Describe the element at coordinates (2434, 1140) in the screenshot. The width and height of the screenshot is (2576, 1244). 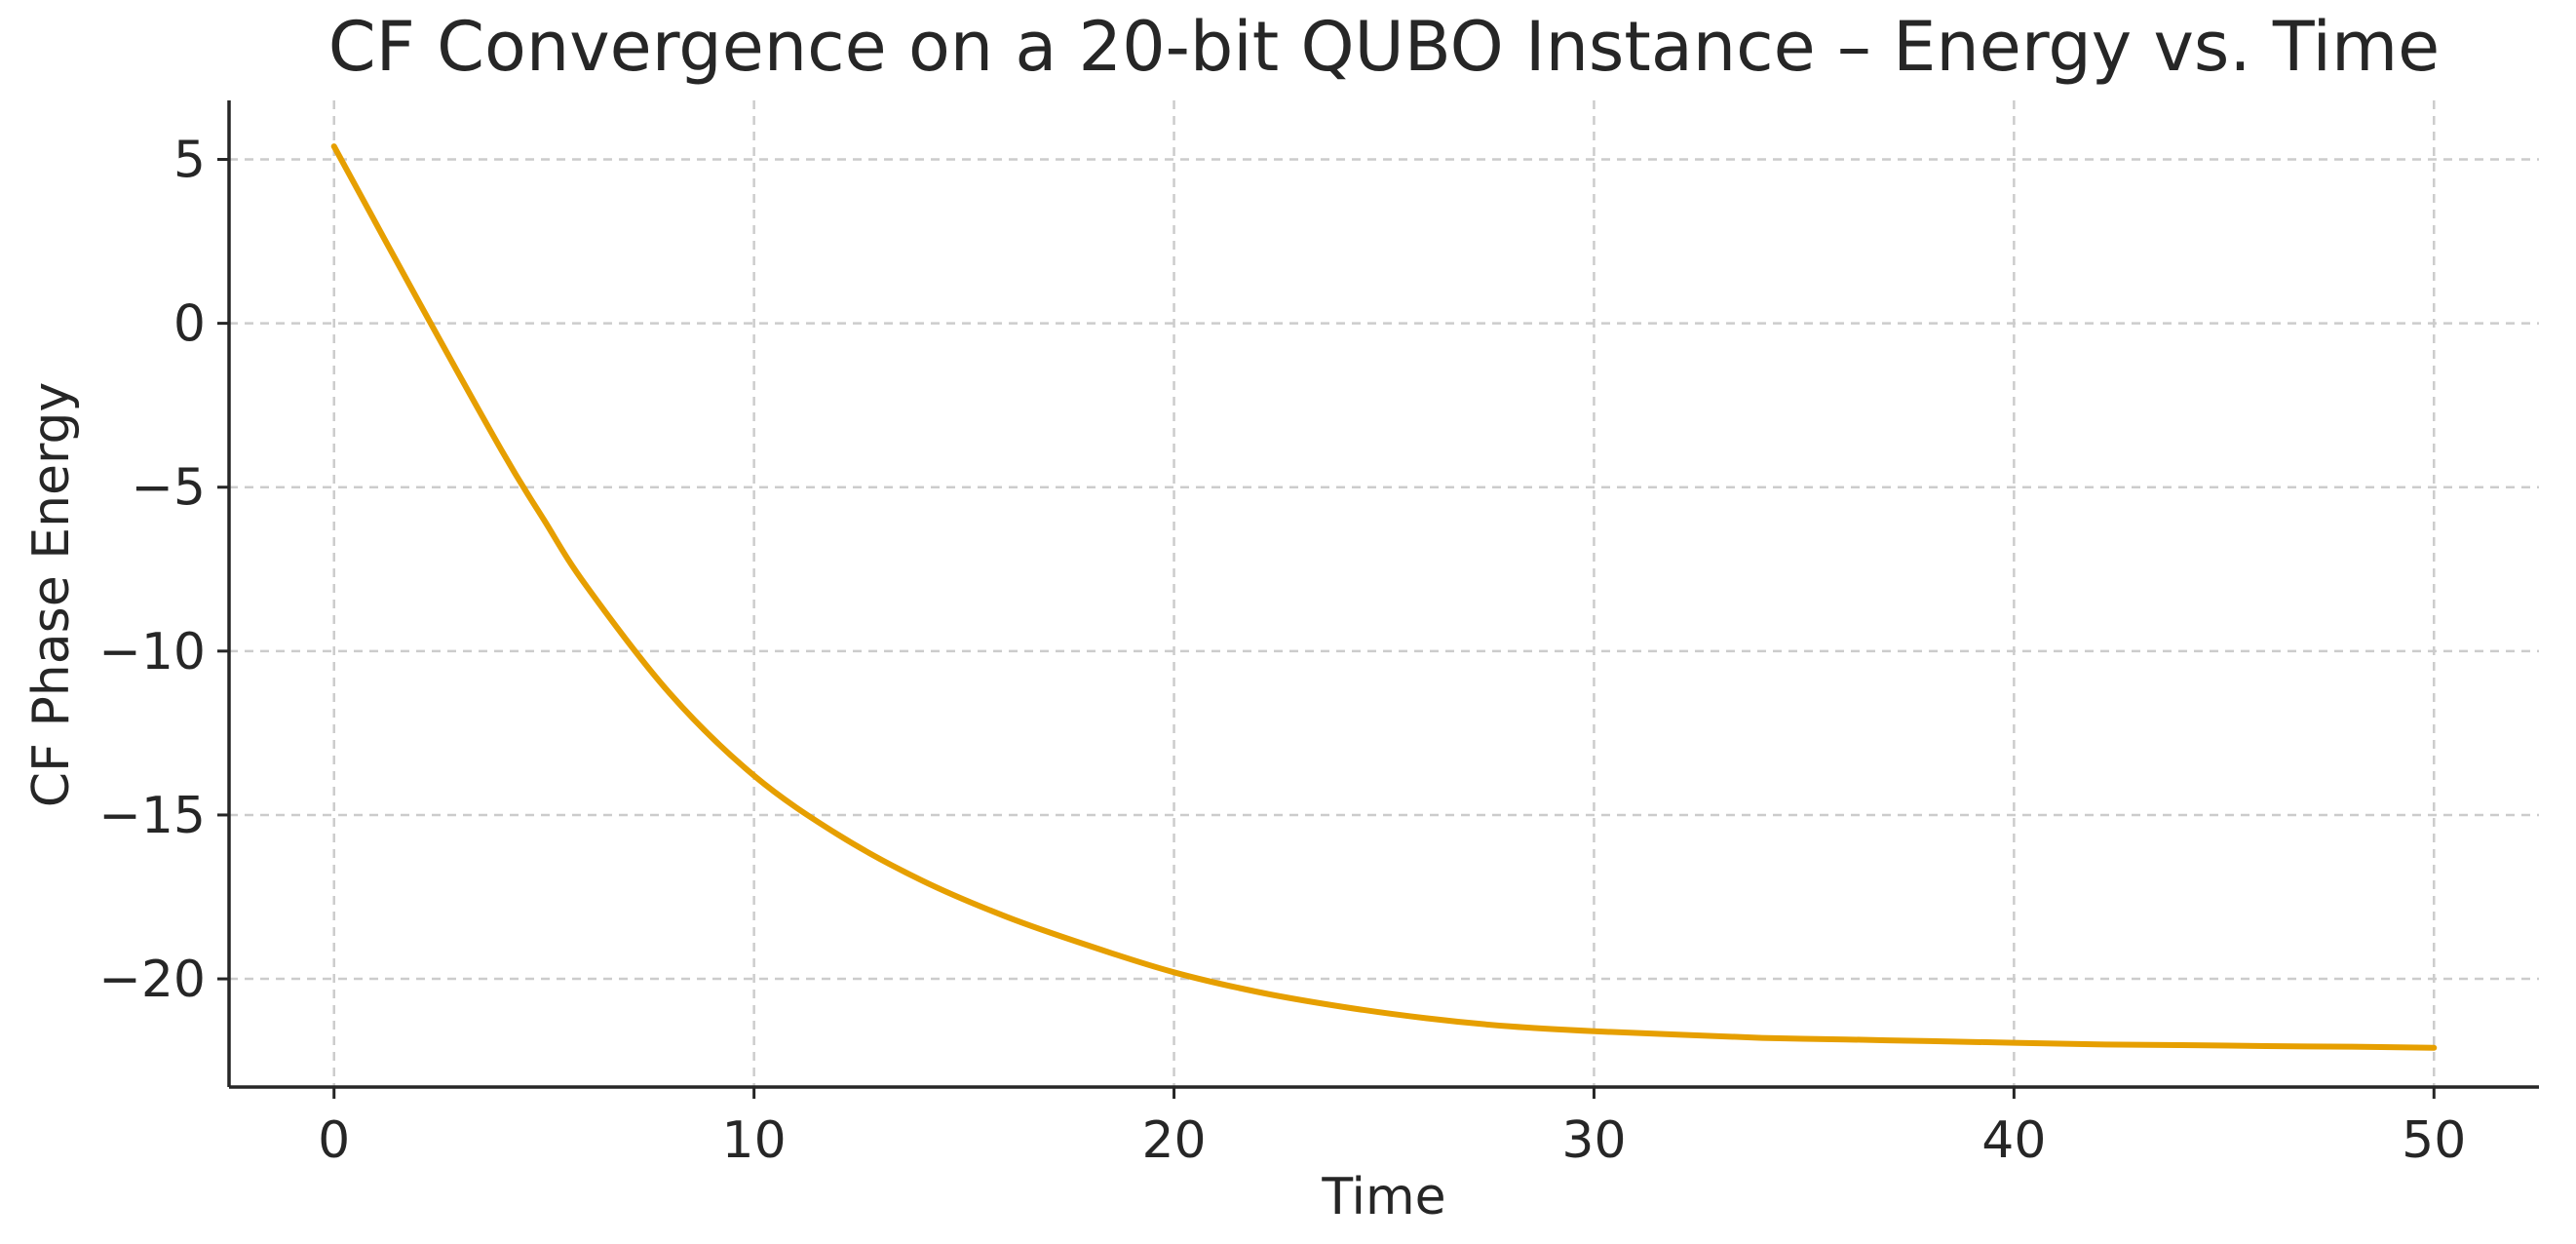
I see `x-tick-label: 50` at that location.